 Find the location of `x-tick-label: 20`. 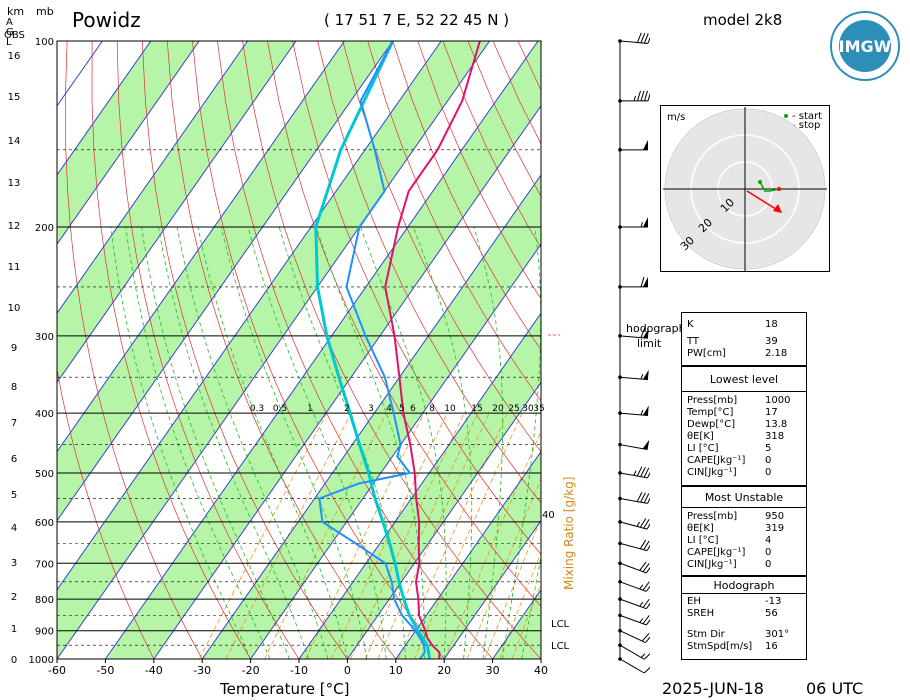

x-tick-label: 20 is located at coordinates (444, 670).